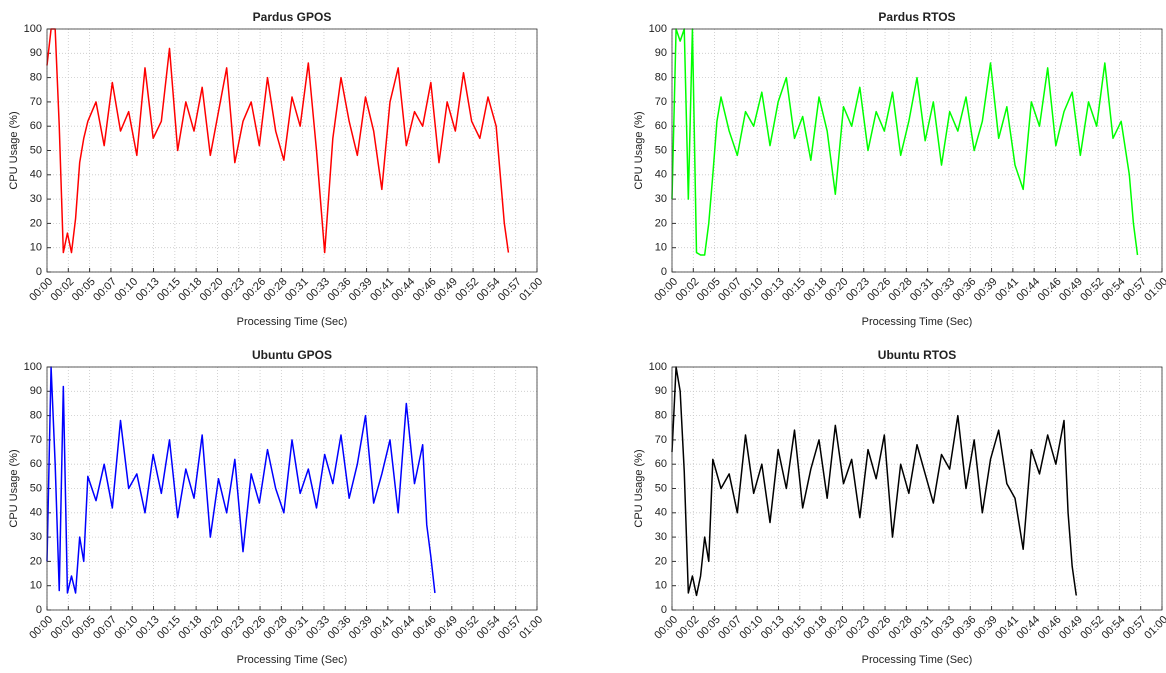 Image resolution: width=1166 pixels, height=673 pixels. Describe the element at coordinates (36, 586) in the screenshot. I see `y-tick-label: 10` at that location.